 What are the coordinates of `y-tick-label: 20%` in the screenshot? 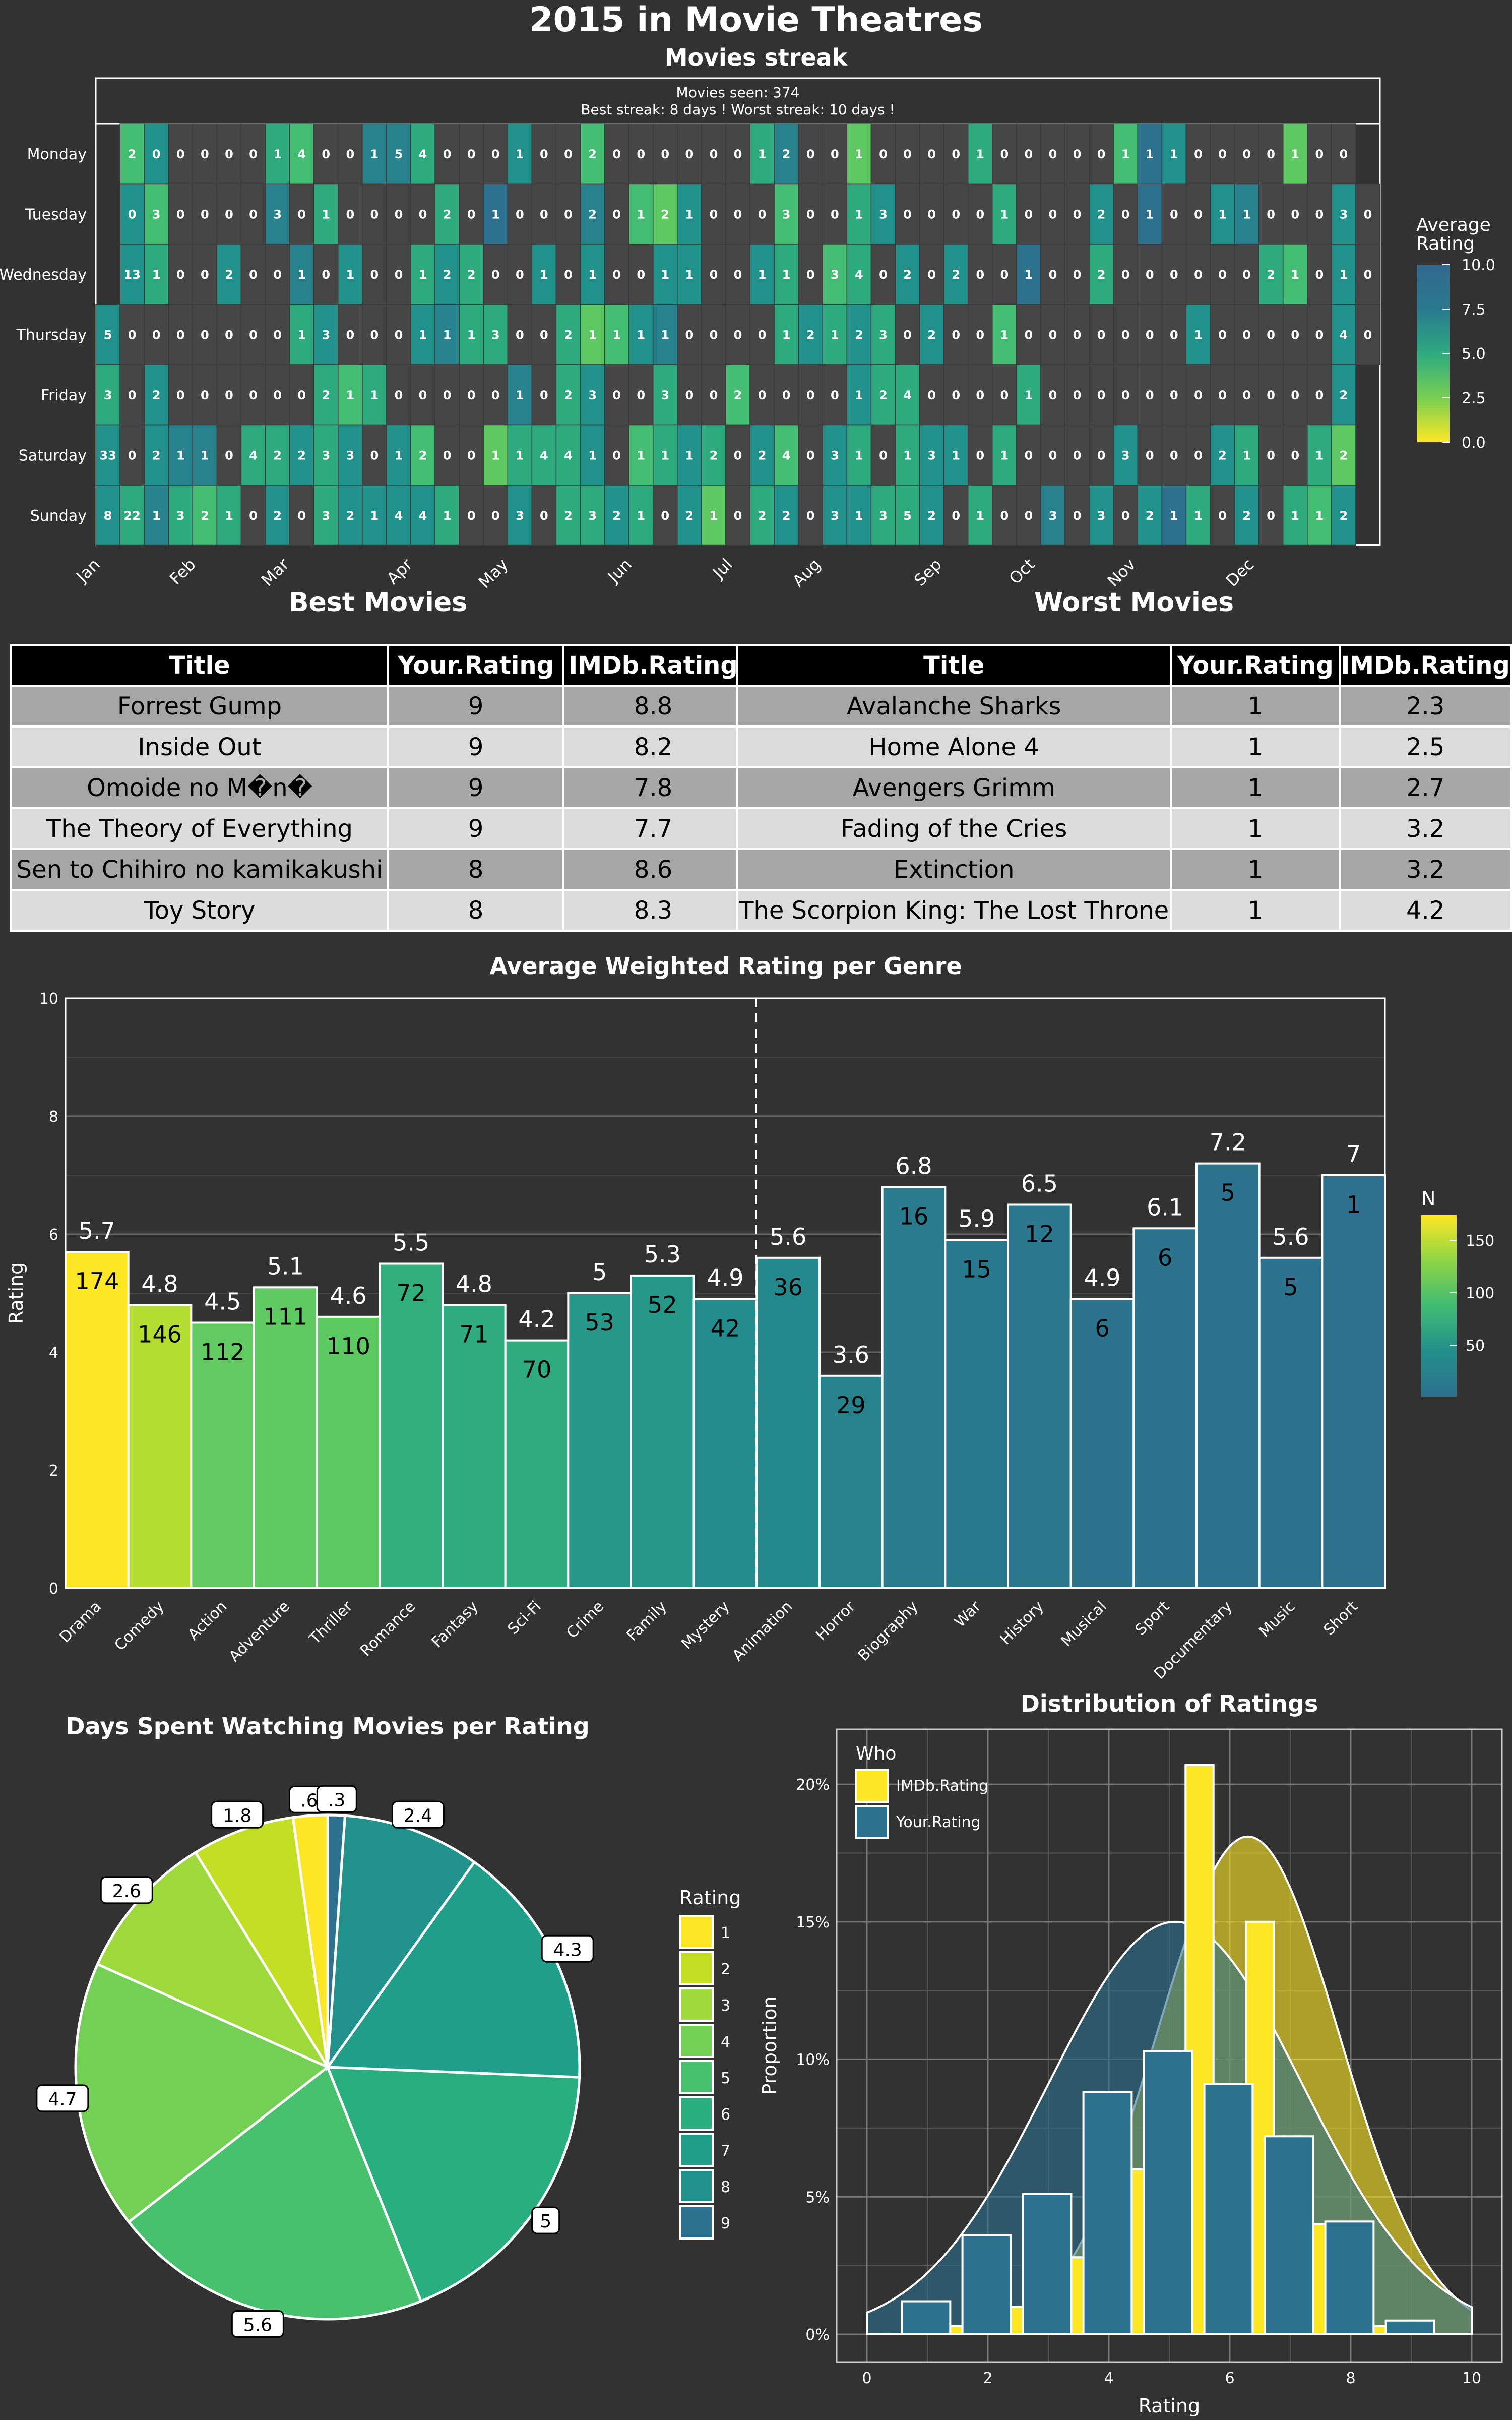 It's located at (813, 1785).